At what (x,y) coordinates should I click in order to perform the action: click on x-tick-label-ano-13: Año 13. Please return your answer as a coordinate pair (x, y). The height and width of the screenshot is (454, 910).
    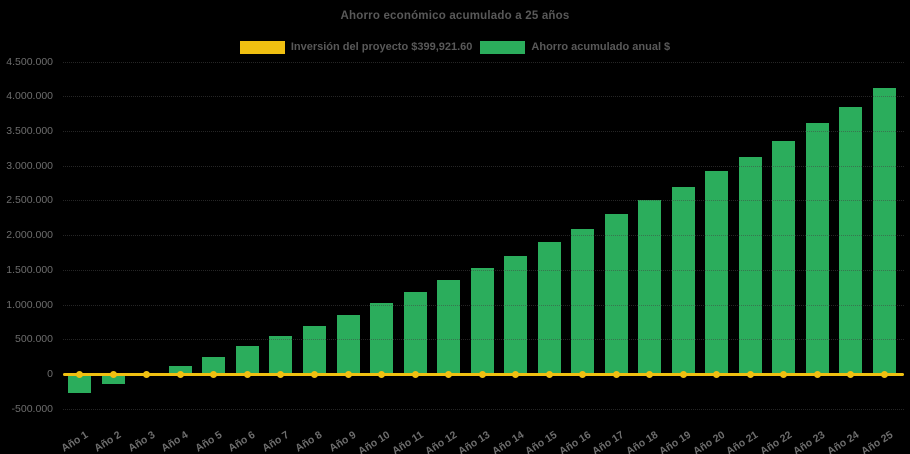
    Looking at the image, I should click on (474, 441).